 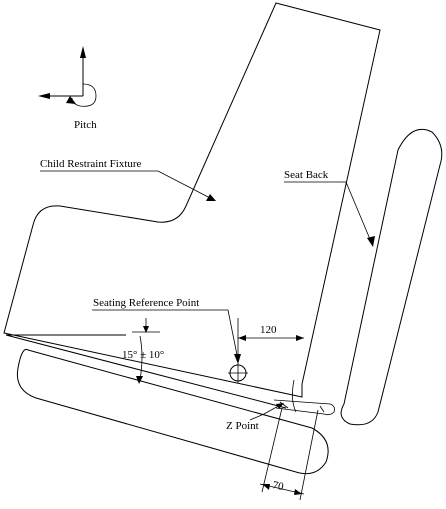 I want to click on child-restraint-fixture-label: Child Restraint Fixture, so click(x=91, y=164).